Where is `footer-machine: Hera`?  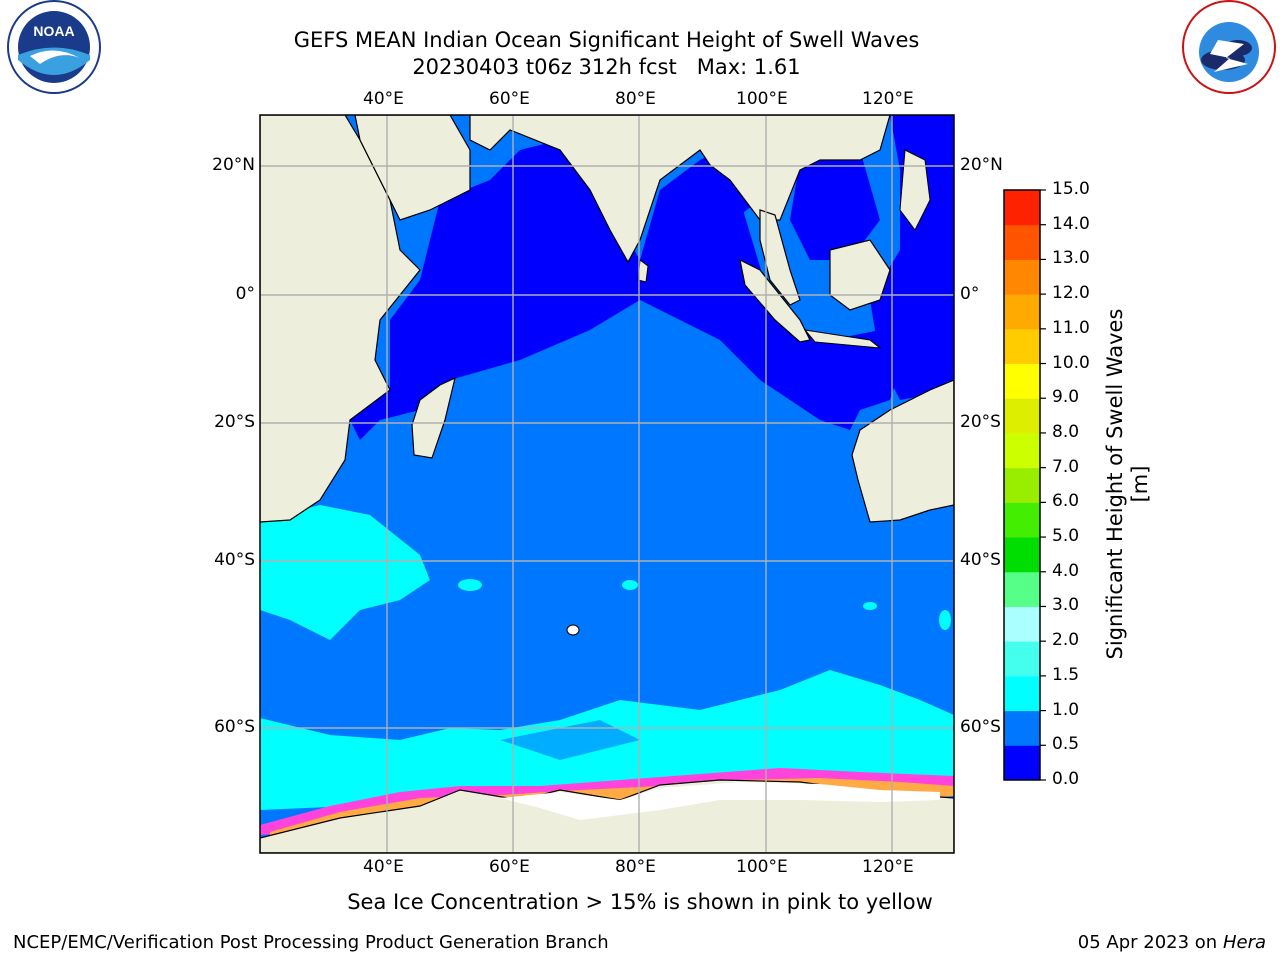
footer-machine: Hera is located at coordinates (1244, 942).